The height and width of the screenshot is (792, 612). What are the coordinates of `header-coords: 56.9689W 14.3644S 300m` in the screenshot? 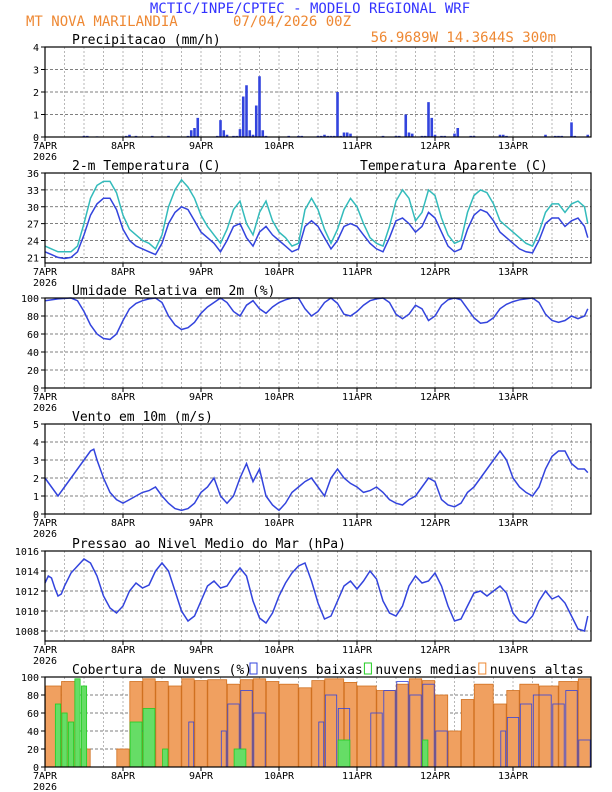 It's located at (463, 38).